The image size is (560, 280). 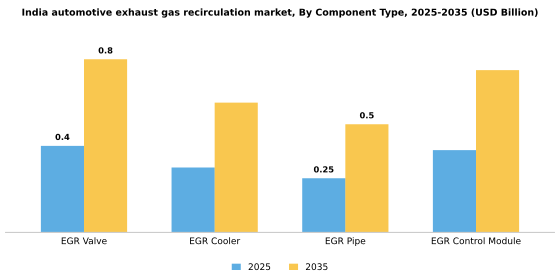 I want to click on legend-label: 2035, so click(x=317, y=266).